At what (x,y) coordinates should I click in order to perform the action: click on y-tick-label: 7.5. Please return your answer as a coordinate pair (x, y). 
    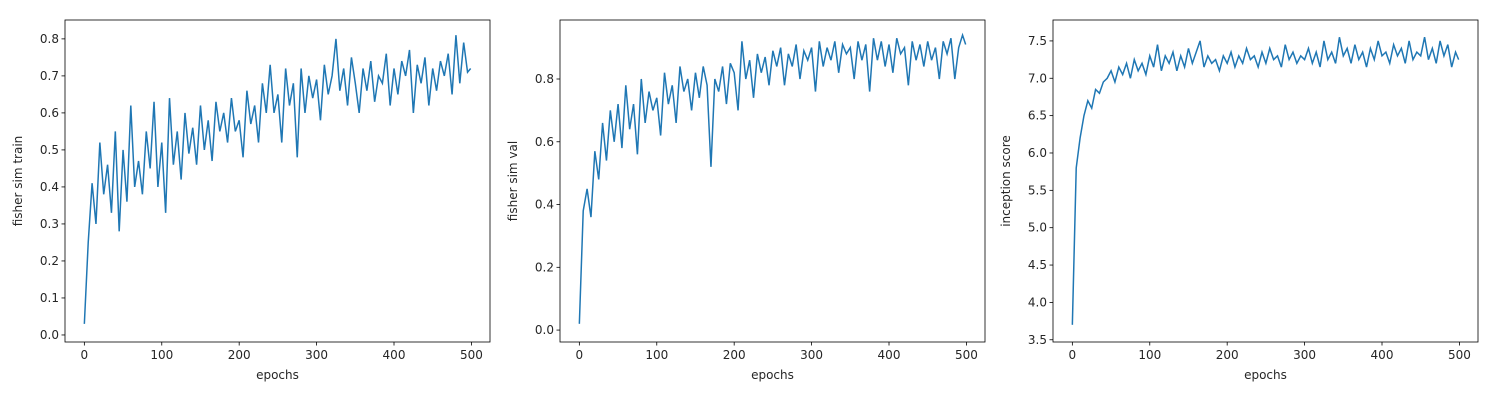
    Looking at the image, I should click on (1037, 41).